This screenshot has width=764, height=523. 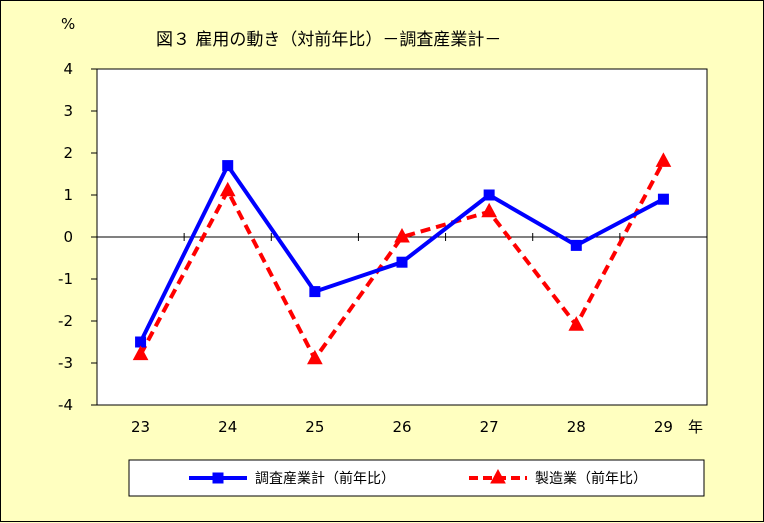 What do you see at coordinates (68, 24) in the screenshot?
I see `y-unit-label: %` at bounding box center [68, 24].